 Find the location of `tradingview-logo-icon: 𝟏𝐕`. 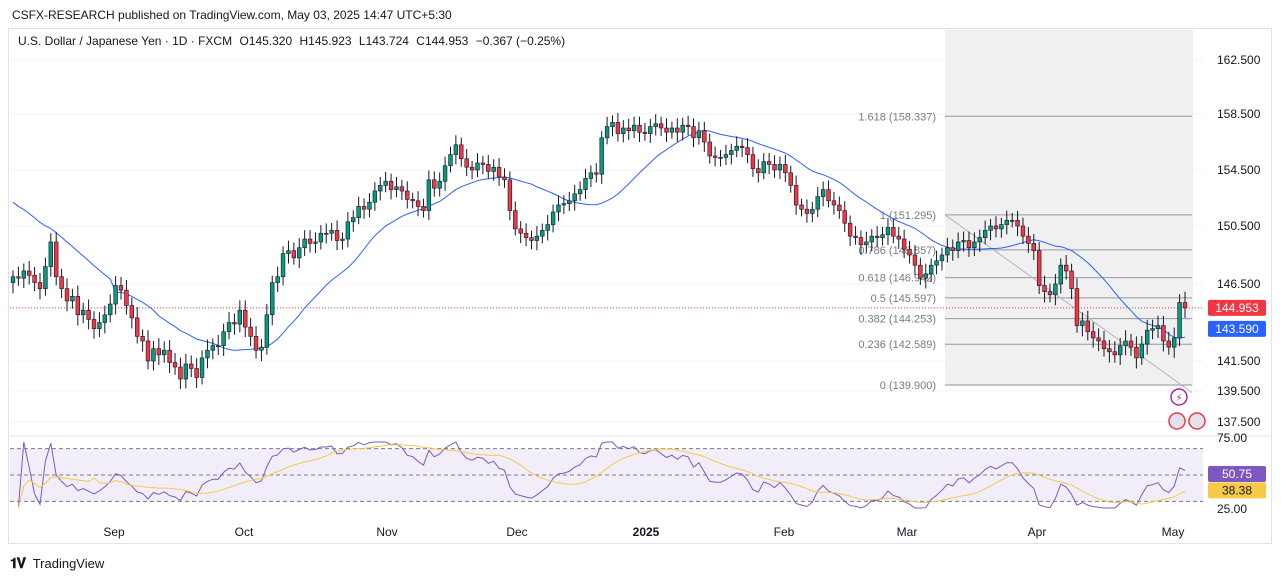

tradingview-logo-icon: 𝟏𝐕 is located at coordinates (18, 563).